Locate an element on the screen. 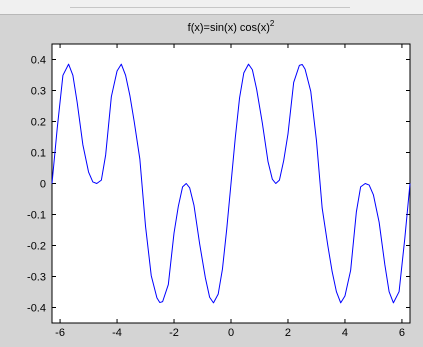 This screenshot has width=423, height=347. x-tick-label: -4 is located at coordinates (117, 333).